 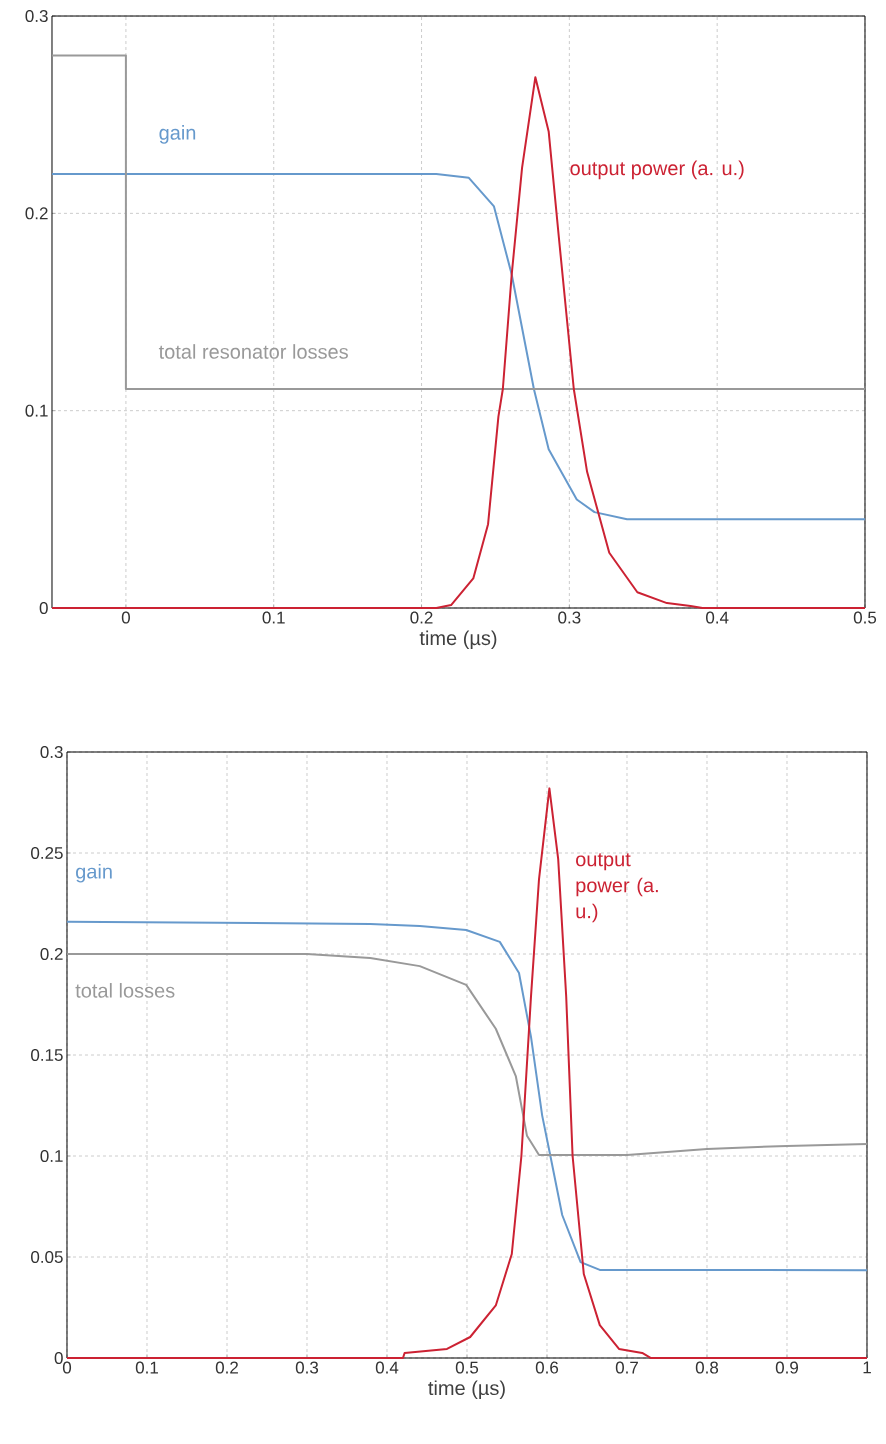 I want to click on x-tick-label: 0.7, so click(x=626, y=1367).